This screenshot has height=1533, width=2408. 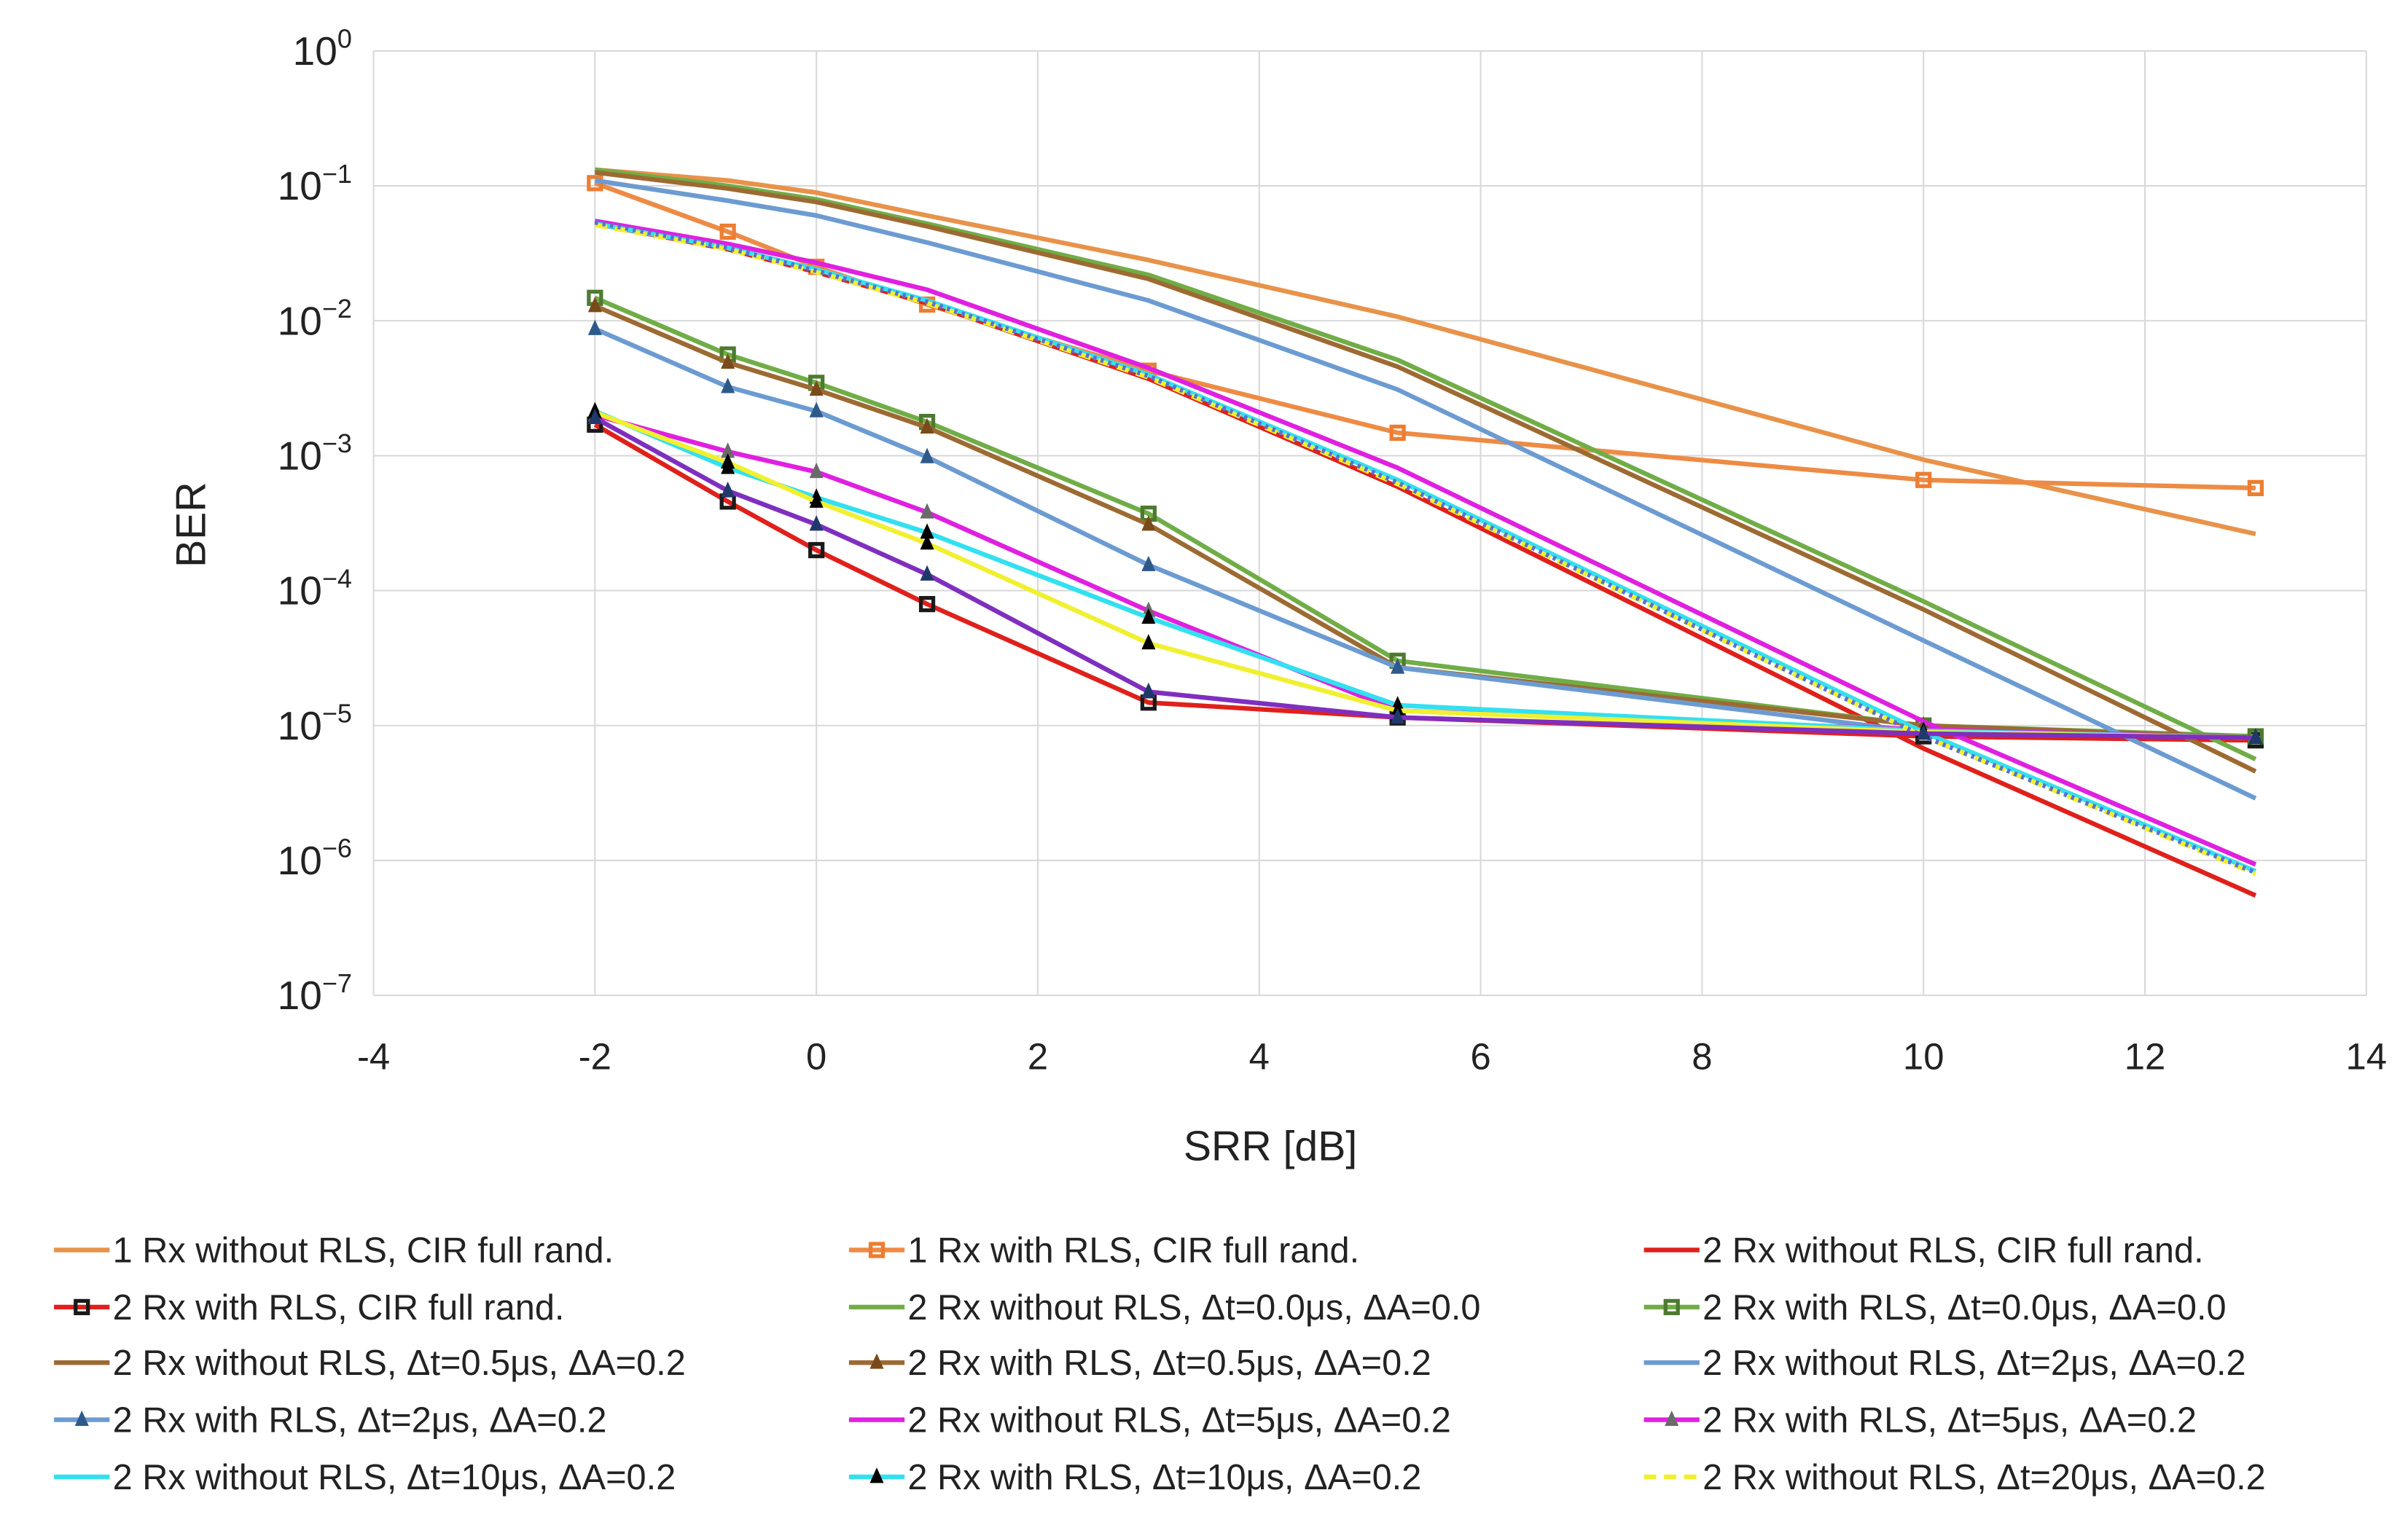 What do you see at coordinates (337, 309) in the screenshot?
I see `y-tick-exponent: −2` at bounding box center [337, 309].